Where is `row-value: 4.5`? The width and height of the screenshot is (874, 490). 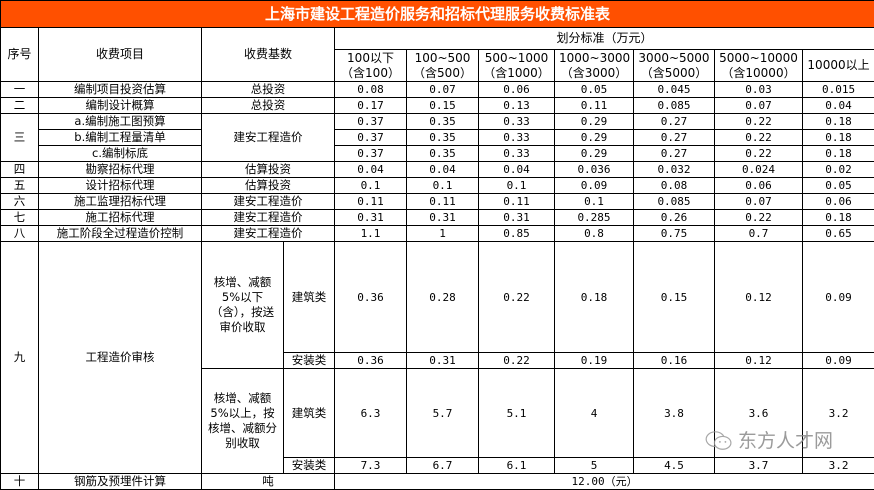 row-value: 4.5 is located at coordinates (674, 466).